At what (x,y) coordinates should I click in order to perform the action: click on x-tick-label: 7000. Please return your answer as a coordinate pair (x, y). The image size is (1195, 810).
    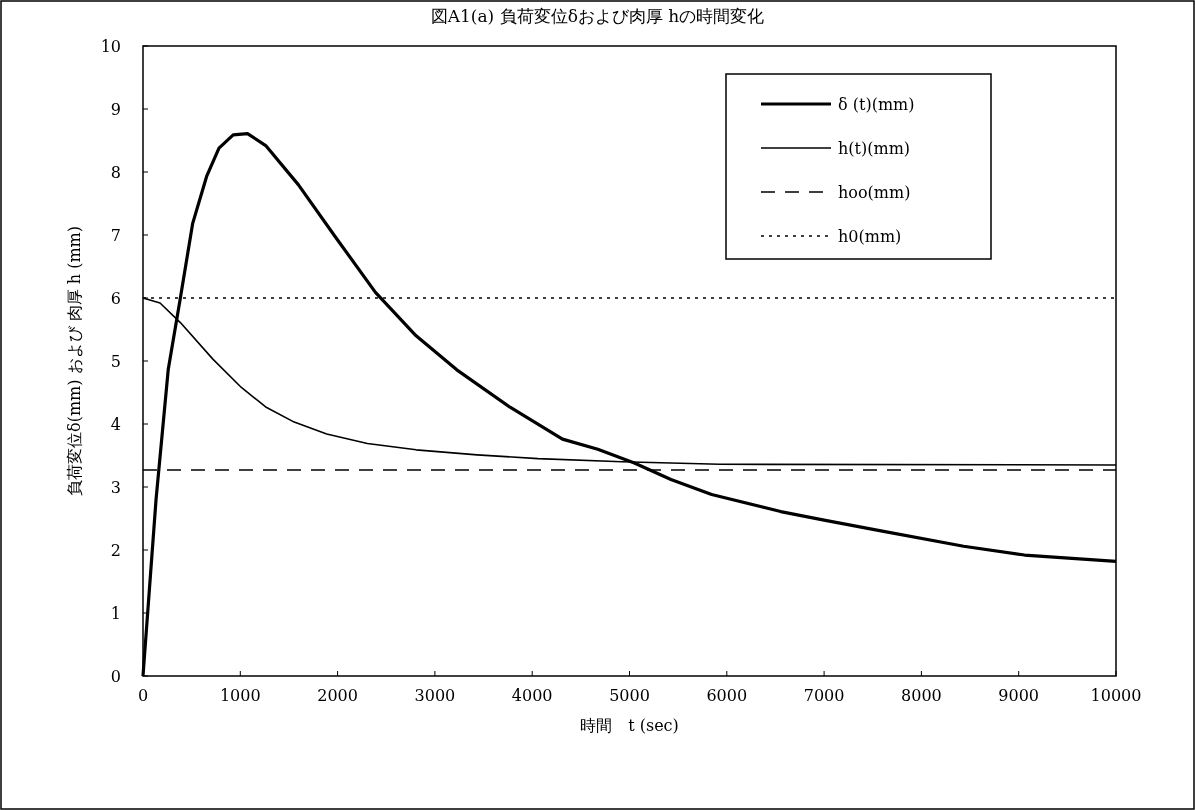
    Looking at the image, I should click on (824, 695).